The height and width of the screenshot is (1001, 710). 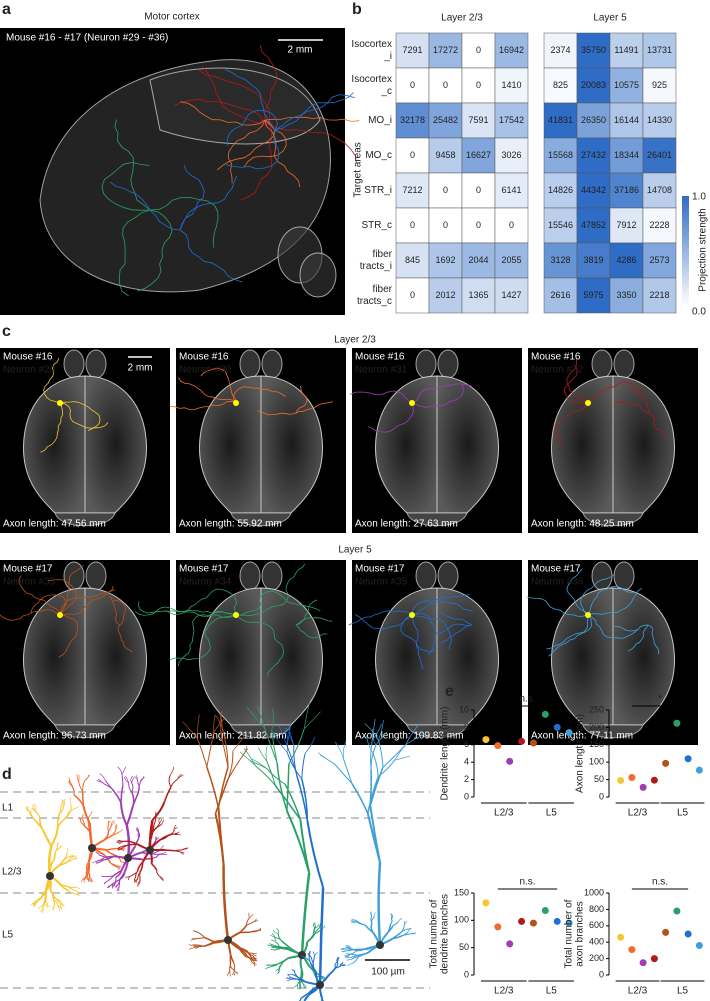 I want to click on cell-value: 14826, so click(x=560, y=190).